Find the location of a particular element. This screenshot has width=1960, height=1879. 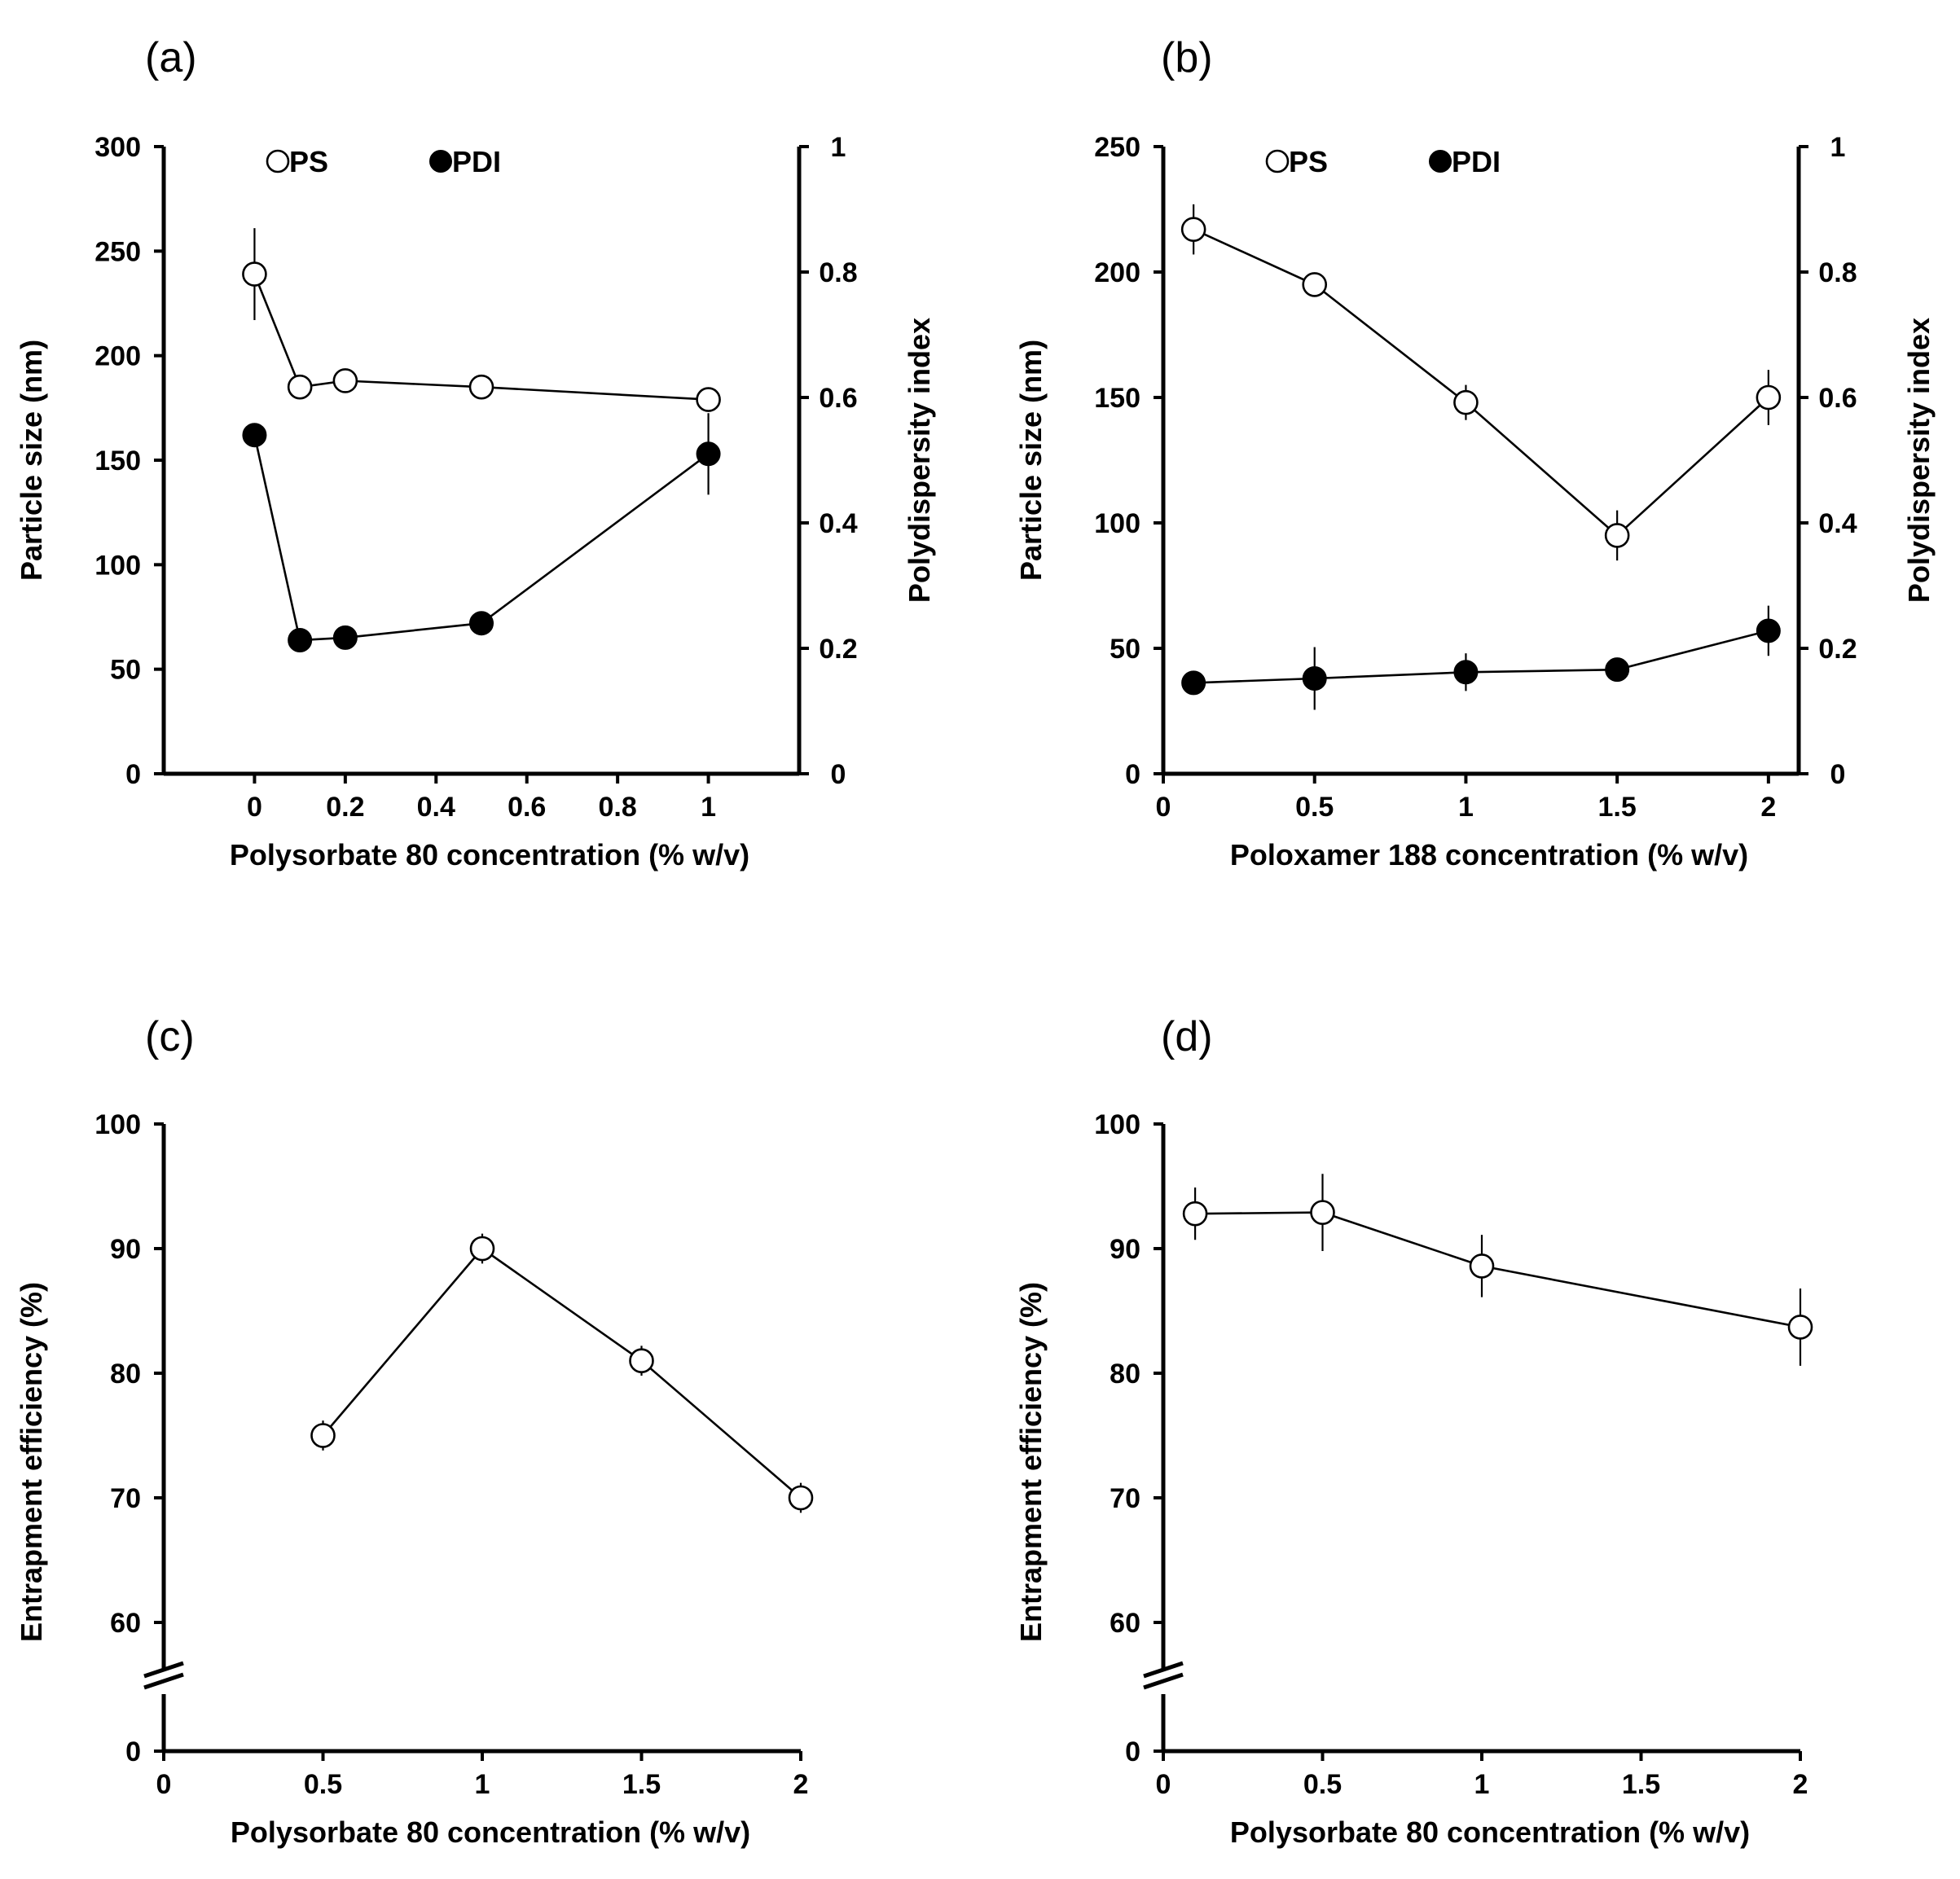

x-axis-title: Poloxamer 188 concentration (% w/v) is located at coordinates (1489, 854).